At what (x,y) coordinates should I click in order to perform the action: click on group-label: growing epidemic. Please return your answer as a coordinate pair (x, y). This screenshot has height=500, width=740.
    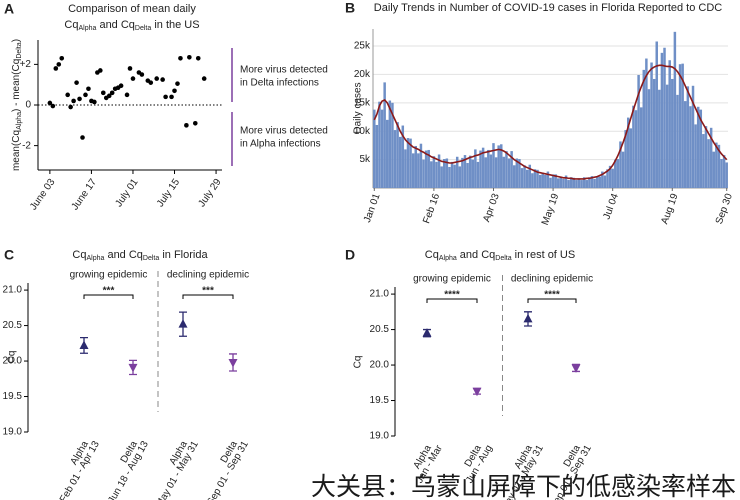
    Looking at the image, I should click on (452, 279).